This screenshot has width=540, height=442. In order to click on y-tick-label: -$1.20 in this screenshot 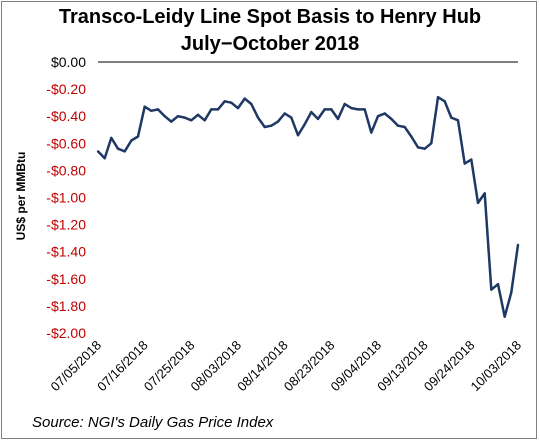, I will do `click(66, 225)`.